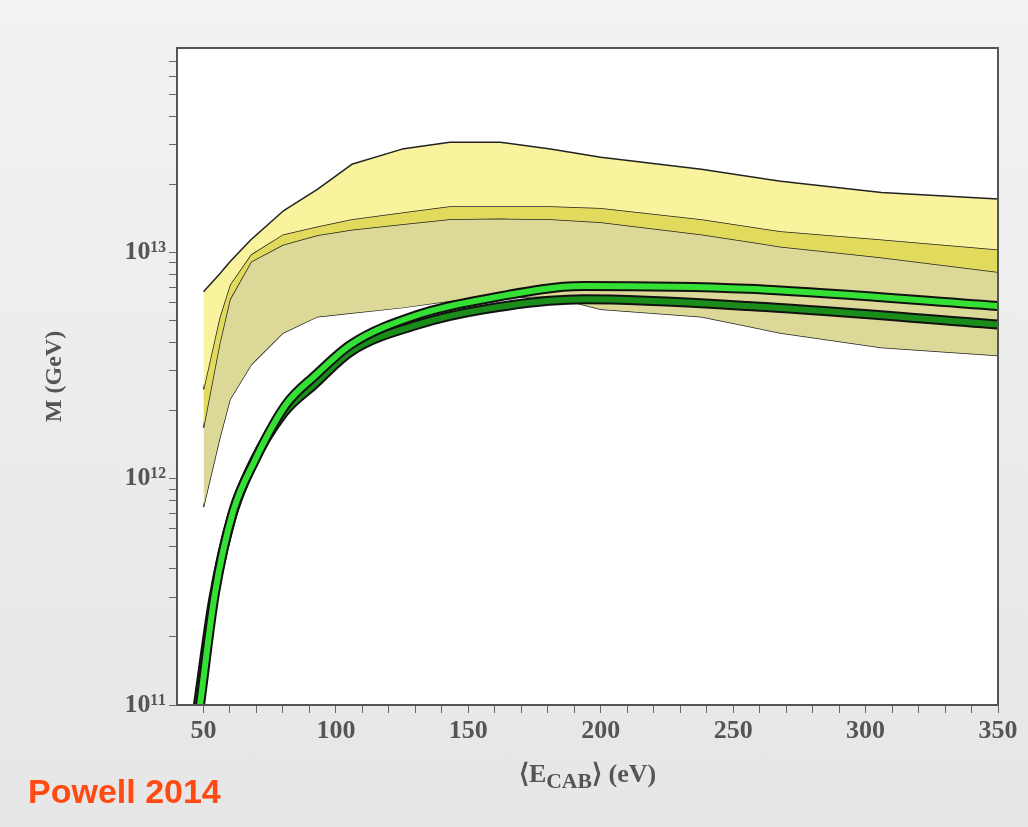 The image size is (1028, 827). I want to click on text: Powell 2014, so click(124, 791).